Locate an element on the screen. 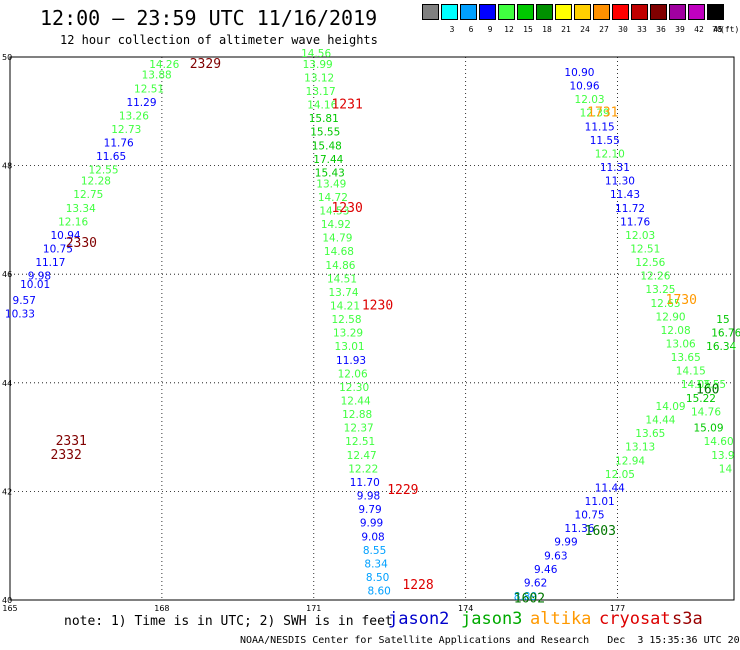  wave-height-value: 14.92 is located at coordinates (336, 225).